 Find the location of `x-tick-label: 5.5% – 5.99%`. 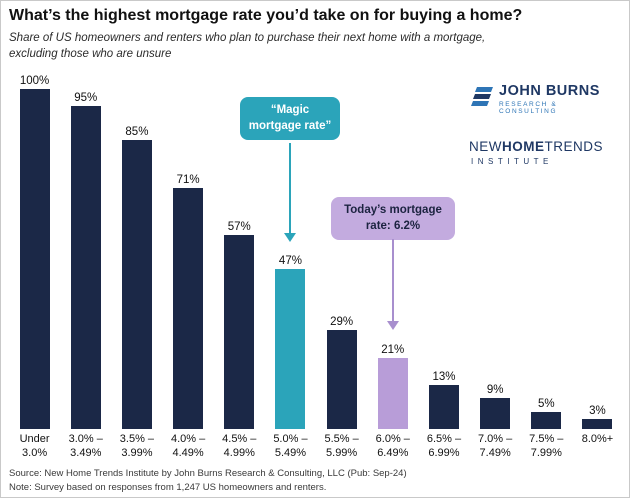

x-tick-label: 5.5% – 5.99% is located at coordinates (341, 446).